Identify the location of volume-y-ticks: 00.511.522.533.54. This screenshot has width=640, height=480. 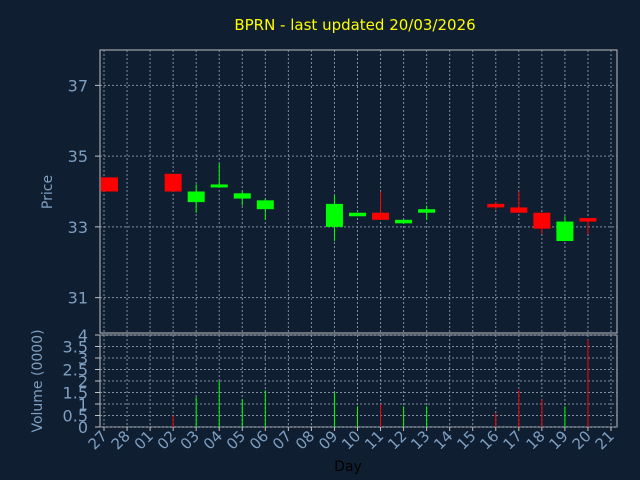
(81, 381).